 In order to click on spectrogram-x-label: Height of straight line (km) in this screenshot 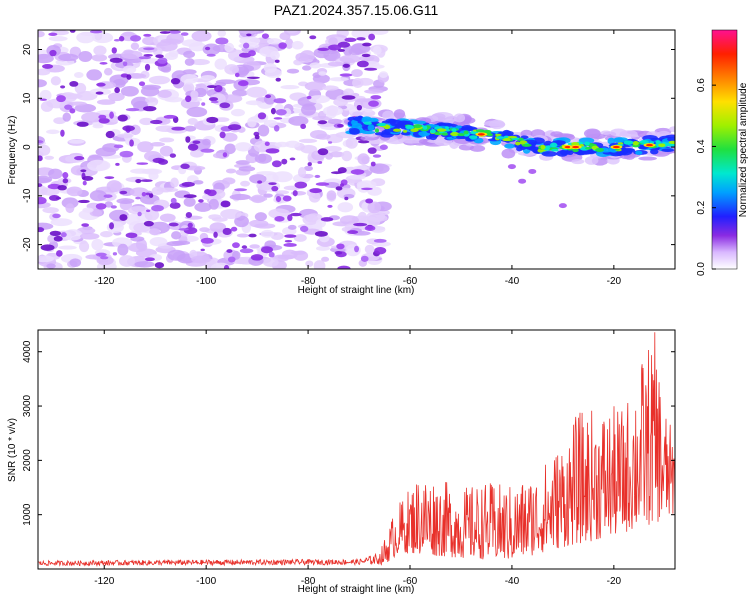, I will do `click(356, 290)`.